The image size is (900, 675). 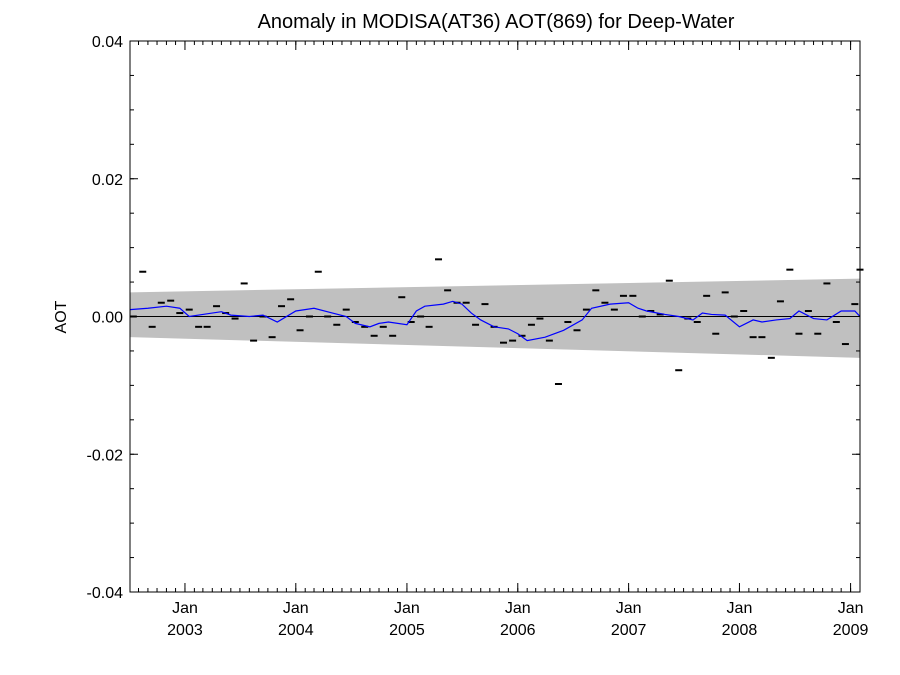 I want to click on x-tick-year-label: 2005, so click(x=407, y=630).